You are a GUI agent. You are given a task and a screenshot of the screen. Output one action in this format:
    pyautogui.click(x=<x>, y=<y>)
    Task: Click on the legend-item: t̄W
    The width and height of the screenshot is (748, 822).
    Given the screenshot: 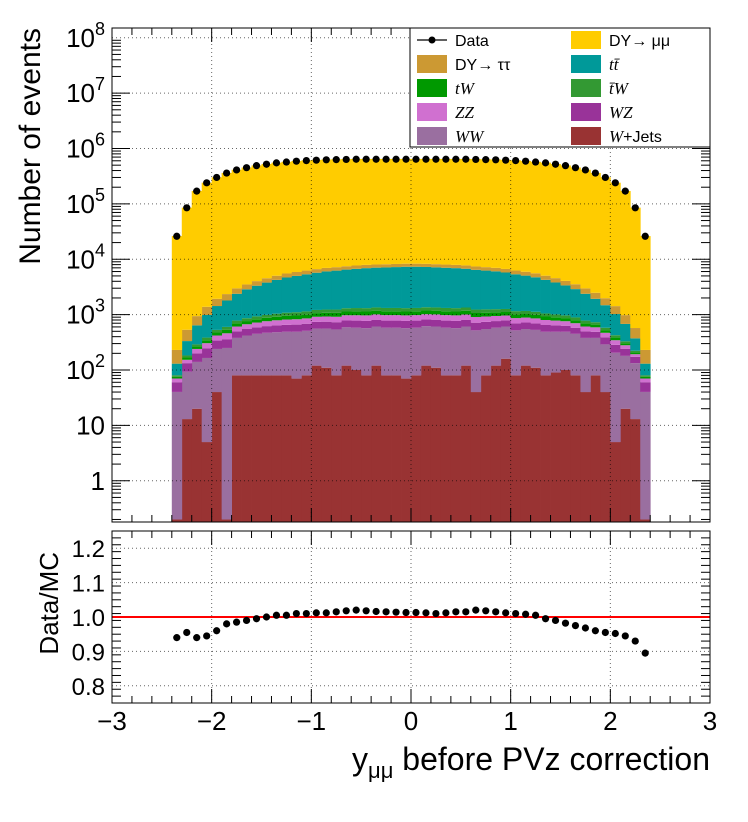 What is the action you would take?
    pyautogui.click(x=600, y=88)
    